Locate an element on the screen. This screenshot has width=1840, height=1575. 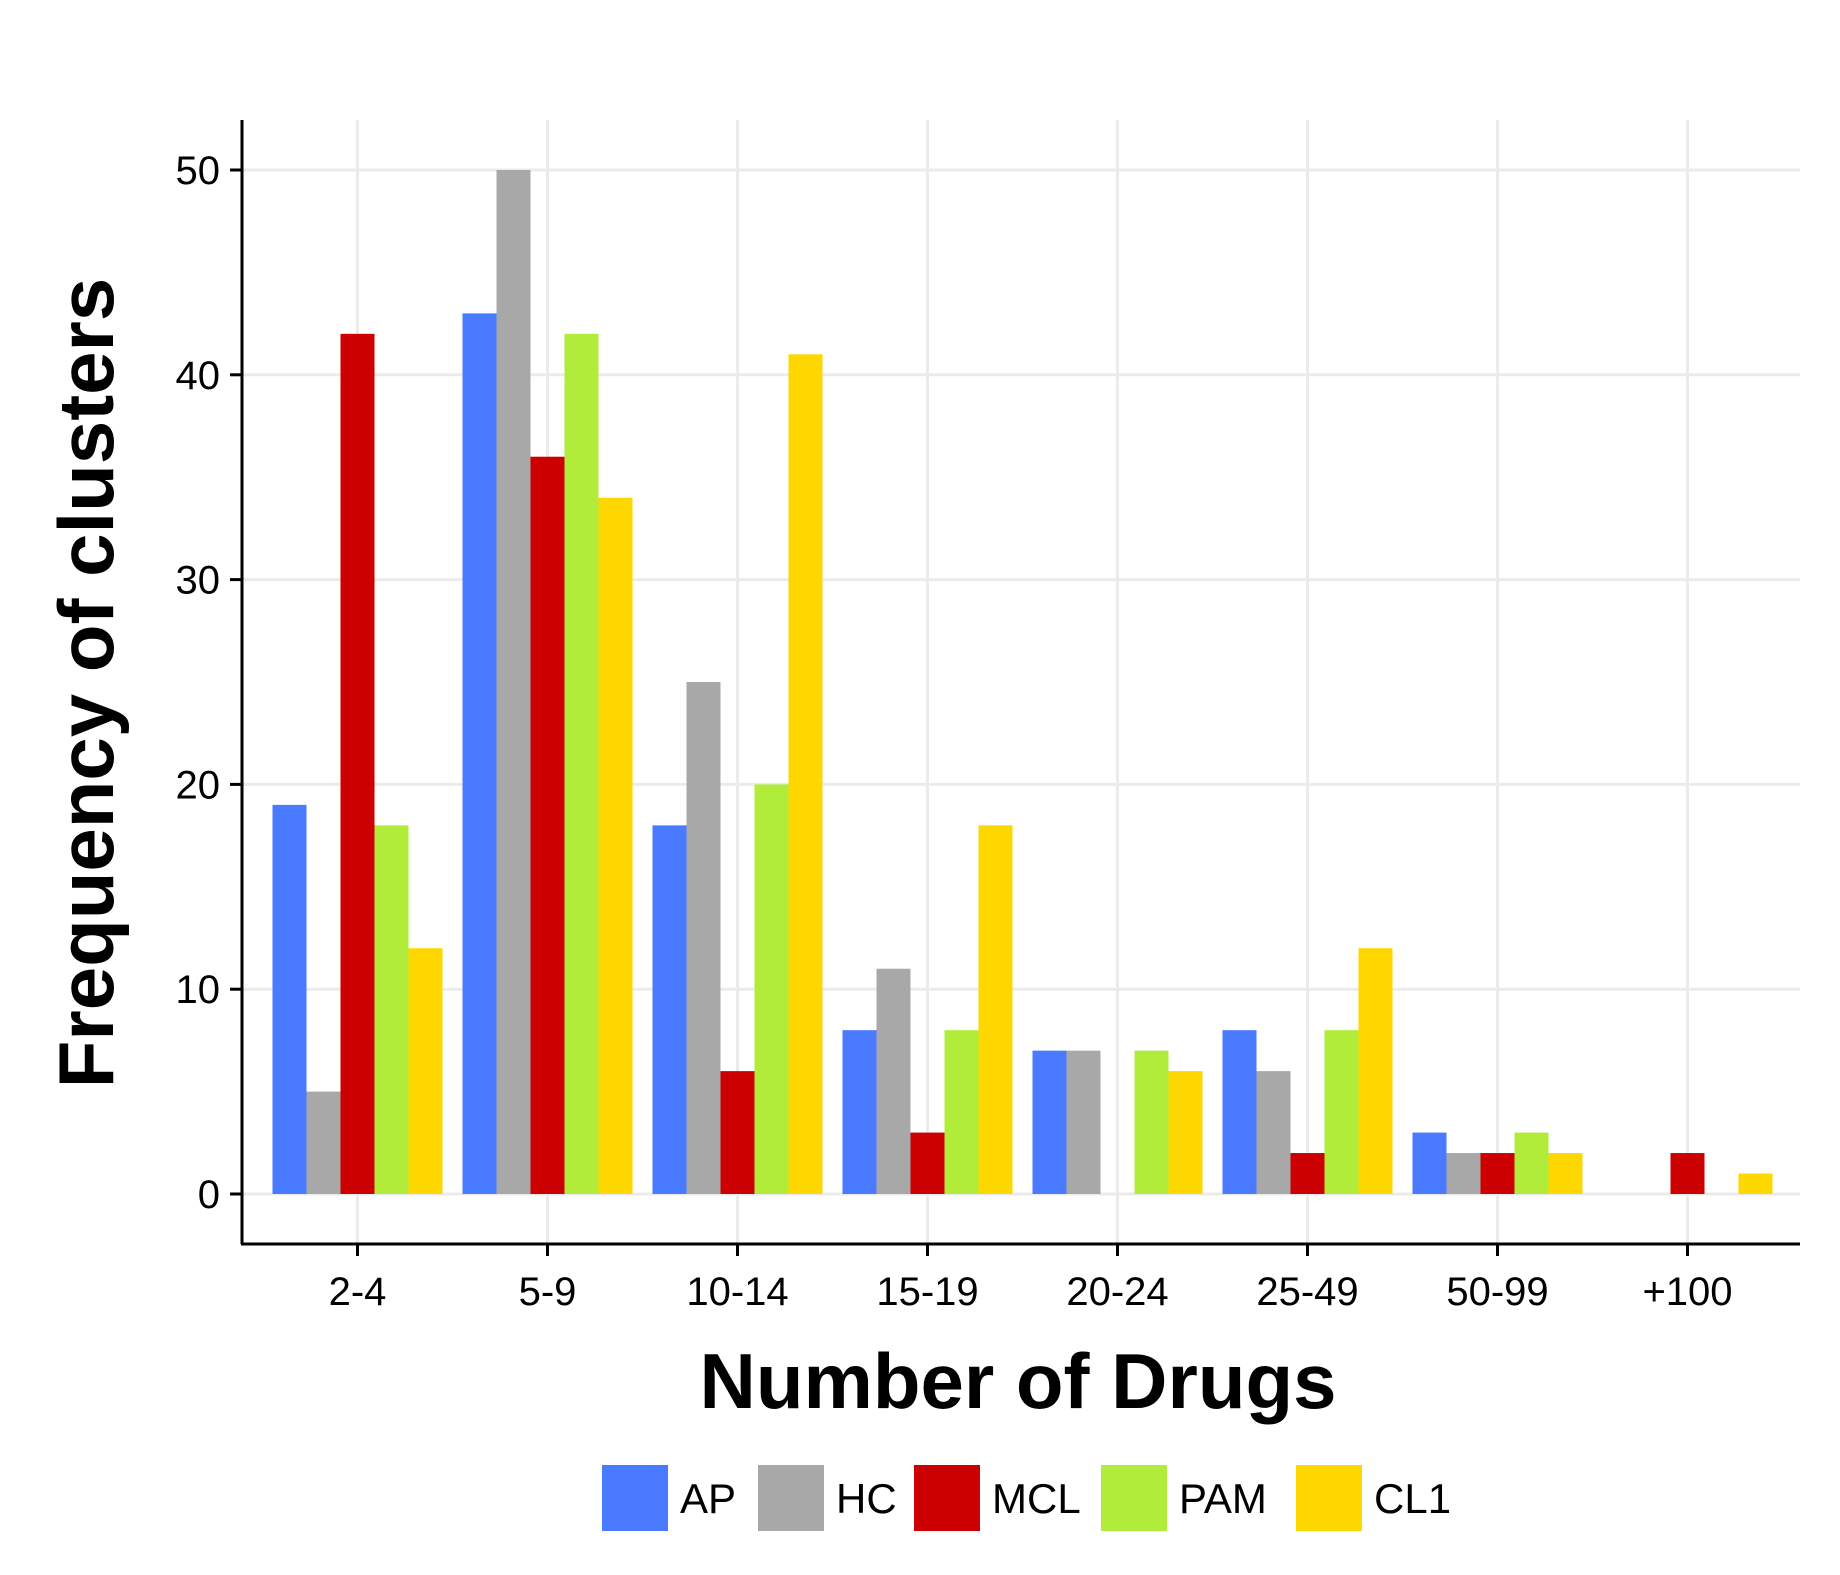
y-tick-label: 10 is located at coordinates (198, 990).